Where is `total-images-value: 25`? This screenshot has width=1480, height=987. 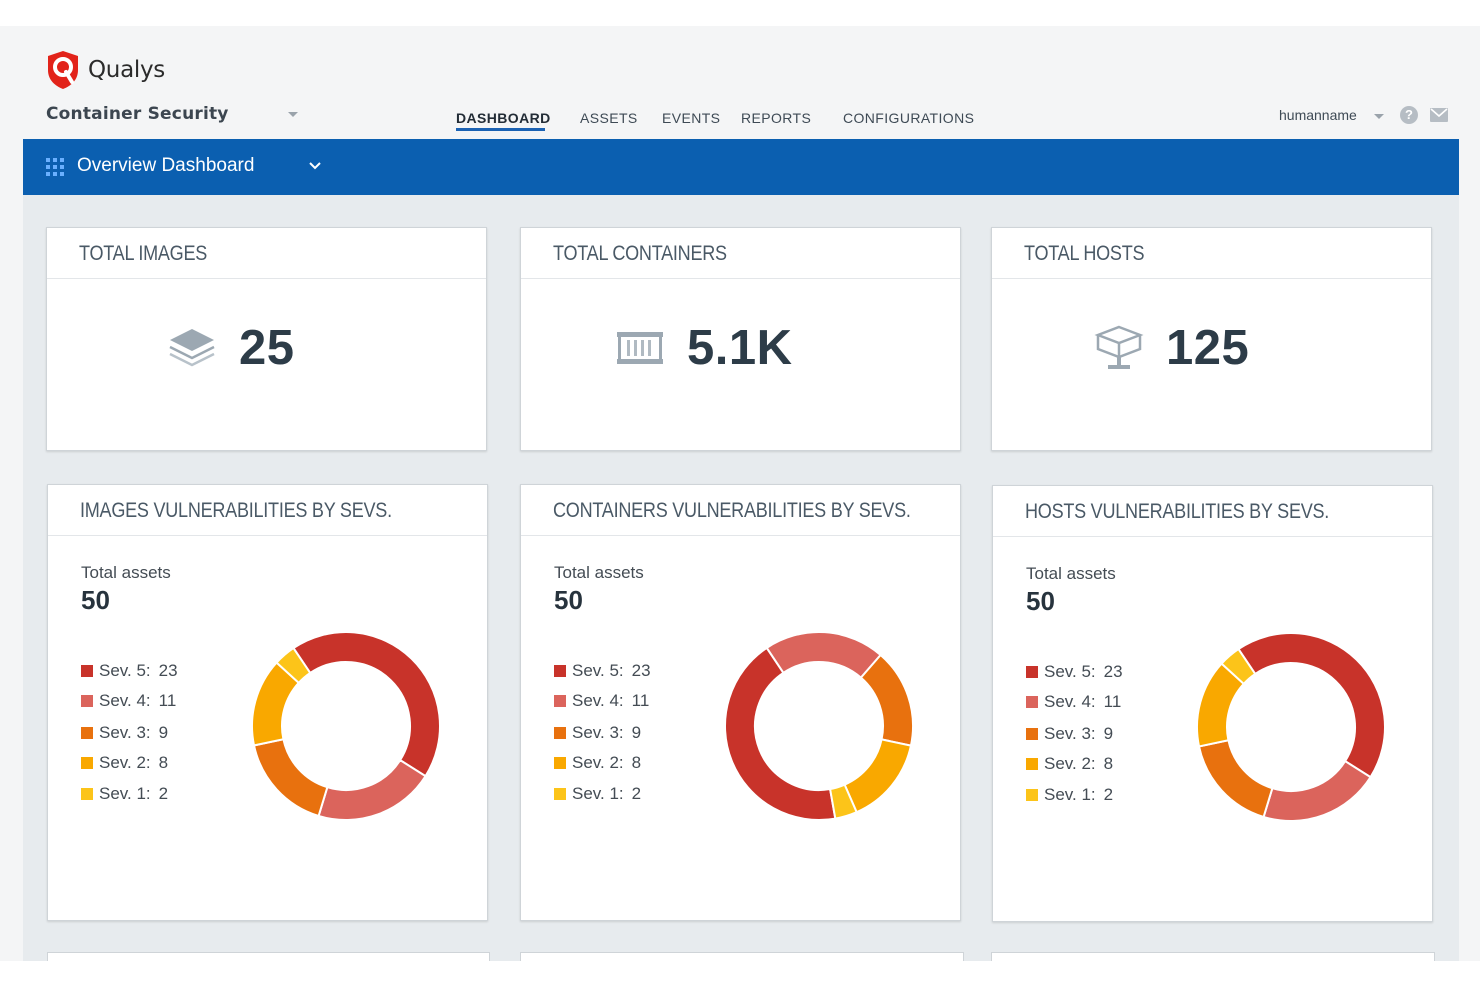 total-images-value: 25 is located at coordinates (267, 348).